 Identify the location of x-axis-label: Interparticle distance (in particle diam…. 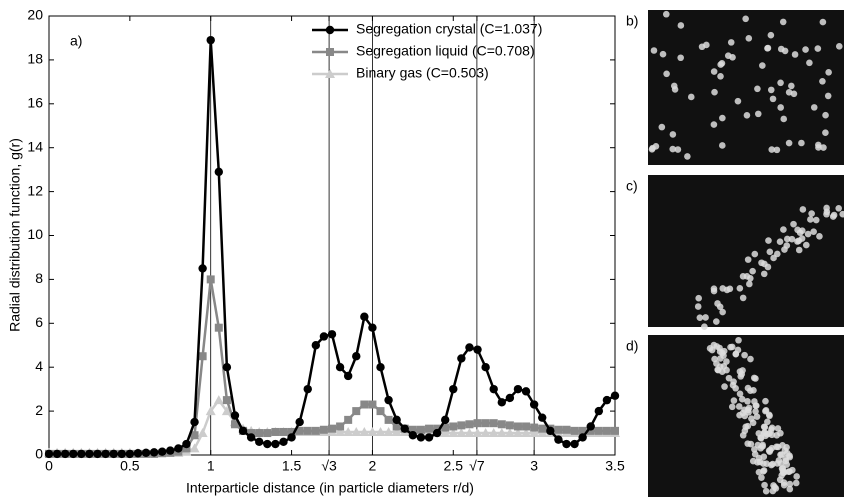
(330, 488).